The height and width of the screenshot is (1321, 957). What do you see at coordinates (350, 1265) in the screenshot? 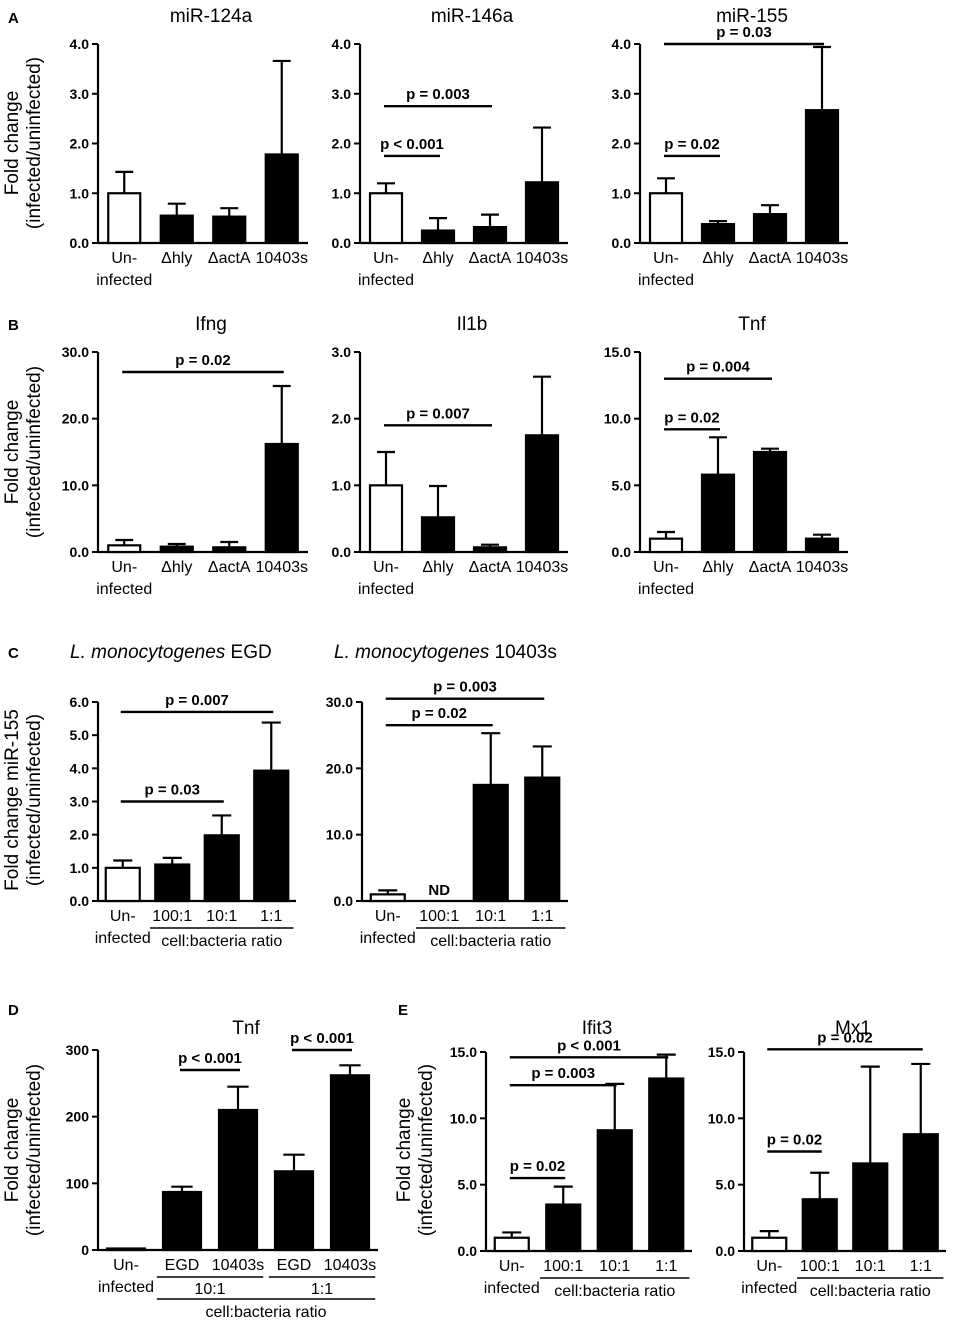
I see `x-tick-label: 10403s` at bounding box center [350, 1265].